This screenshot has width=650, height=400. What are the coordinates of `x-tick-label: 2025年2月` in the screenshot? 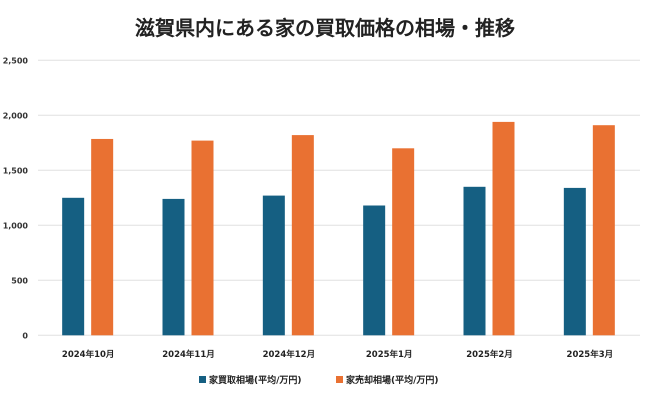 It's located at (489, 354).